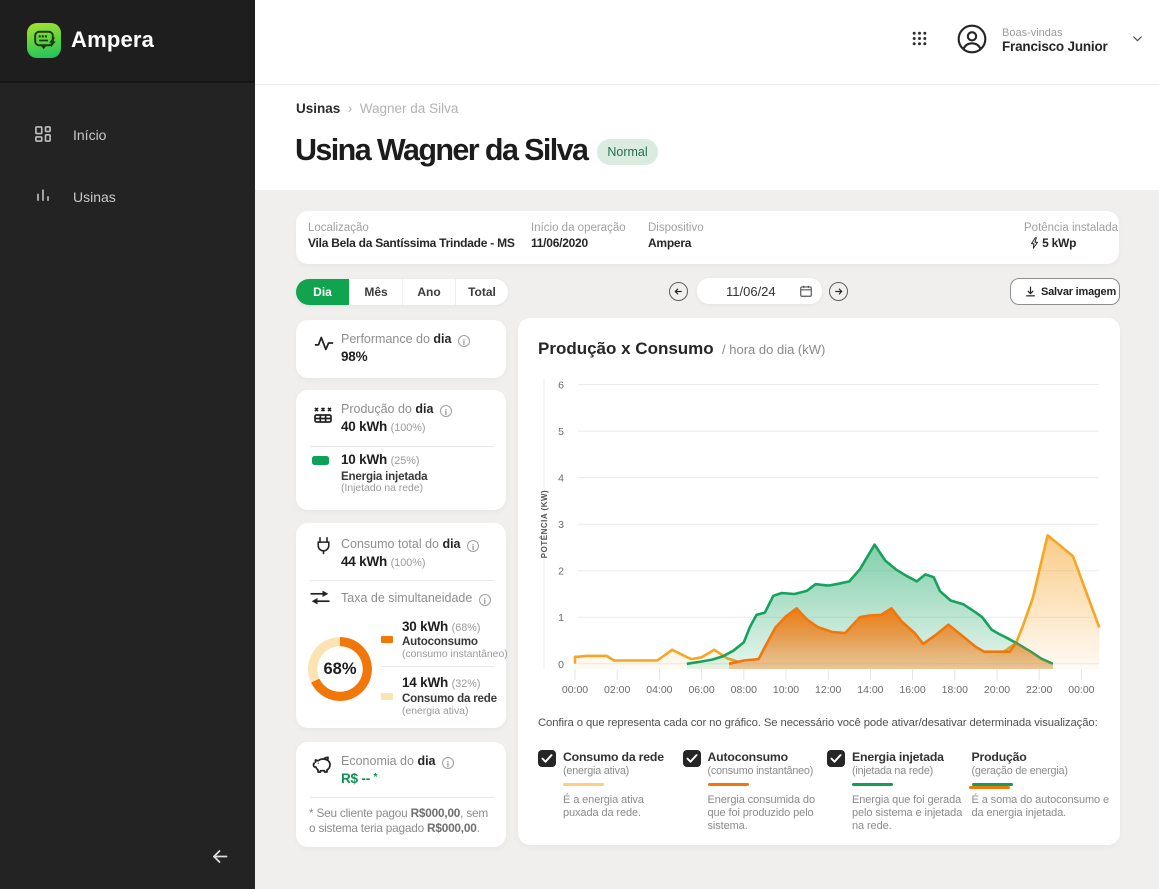 Image resolution: width=1159 pixels, height=889 pixels. I want to click on svg-text: 2, so click(561, 572).